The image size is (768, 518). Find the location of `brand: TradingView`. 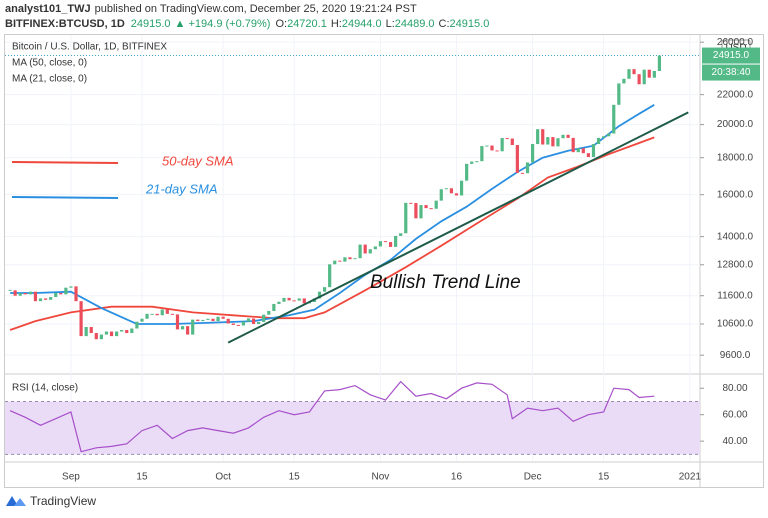

brand: TradingView is located at coordinates (63, 501).